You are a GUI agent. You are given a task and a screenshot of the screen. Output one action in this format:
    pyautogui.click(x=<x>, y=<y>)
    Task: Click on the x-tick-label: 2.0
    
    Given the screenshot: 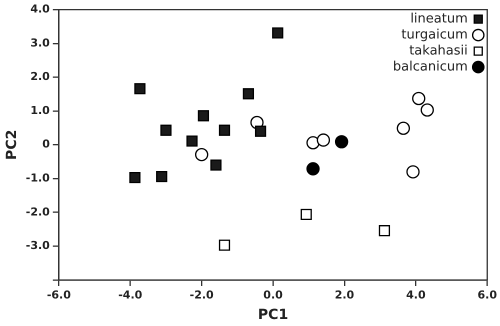 What is the action you would take?
    pyautogui.click(x=344, y=295)
    